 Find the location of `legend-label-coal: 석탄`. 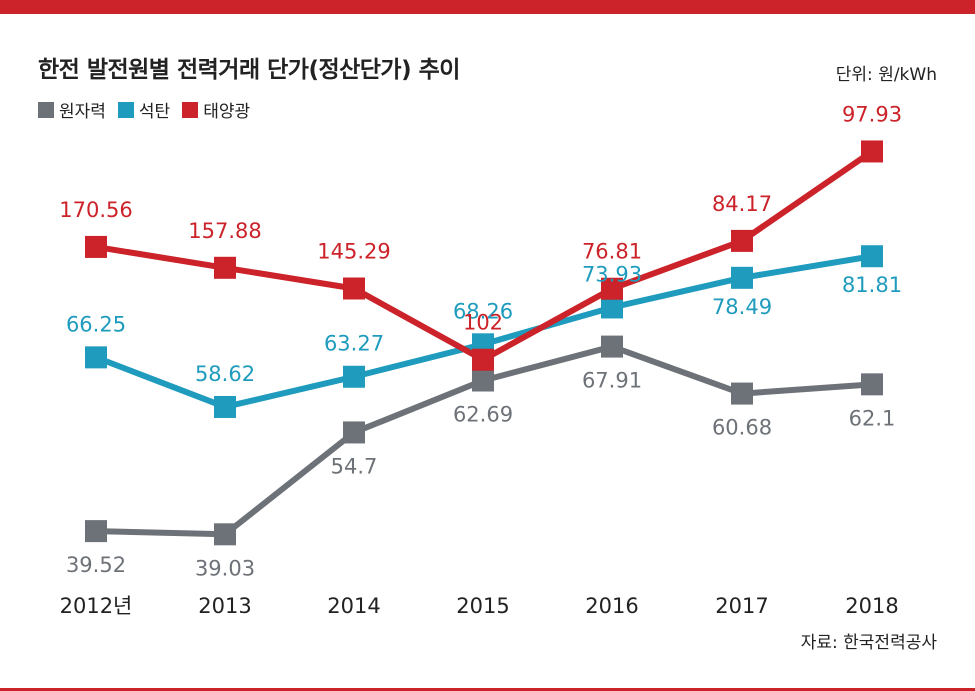

legend-label-coal: 석탄 is located at coordinates (154, 112).